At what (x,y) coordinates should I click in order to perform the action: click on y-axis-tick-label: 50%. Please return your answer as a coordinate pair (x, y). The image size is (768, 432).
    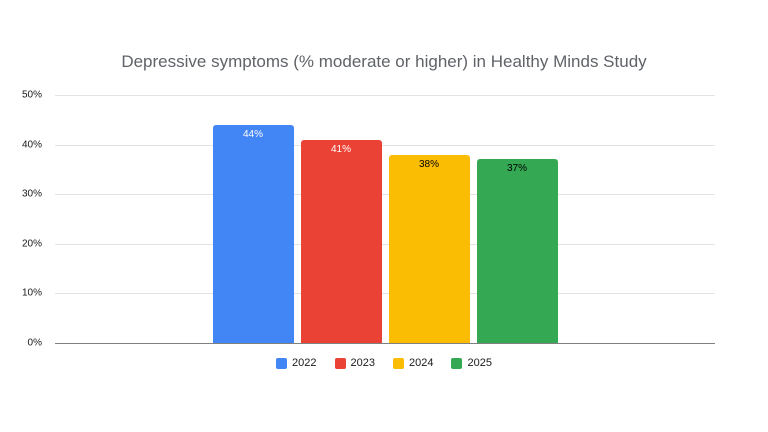
    Looking at the image, I should click on (31, 95).